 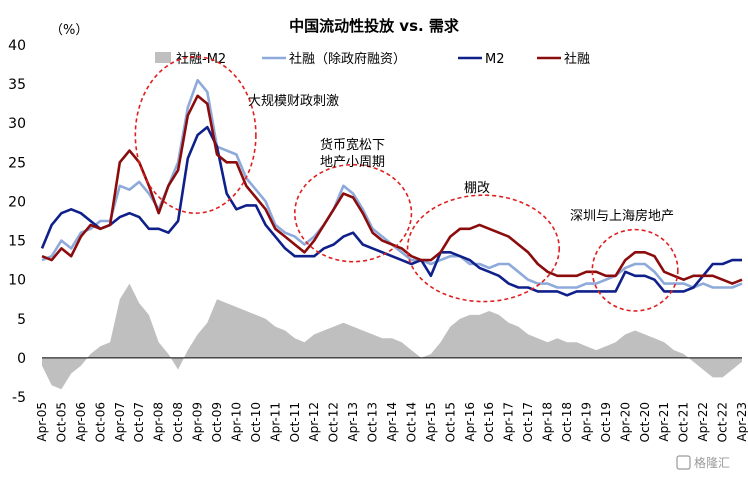 I want to click on x-tick-label: Oct-12, so click(x=334, y=422).